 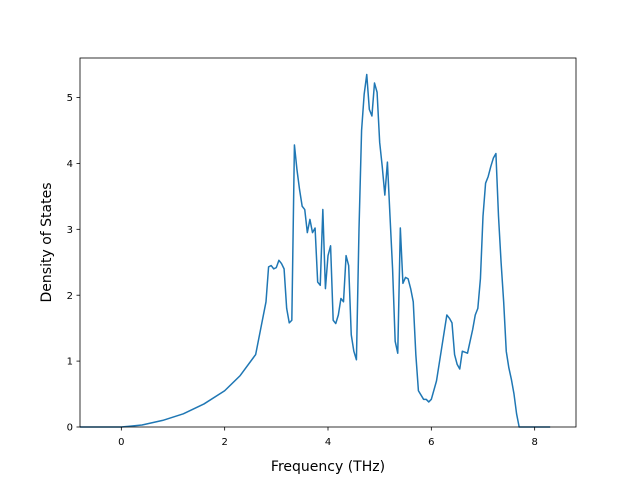 I want to click on y-tick-label: 2, so click(x=70, y=296).